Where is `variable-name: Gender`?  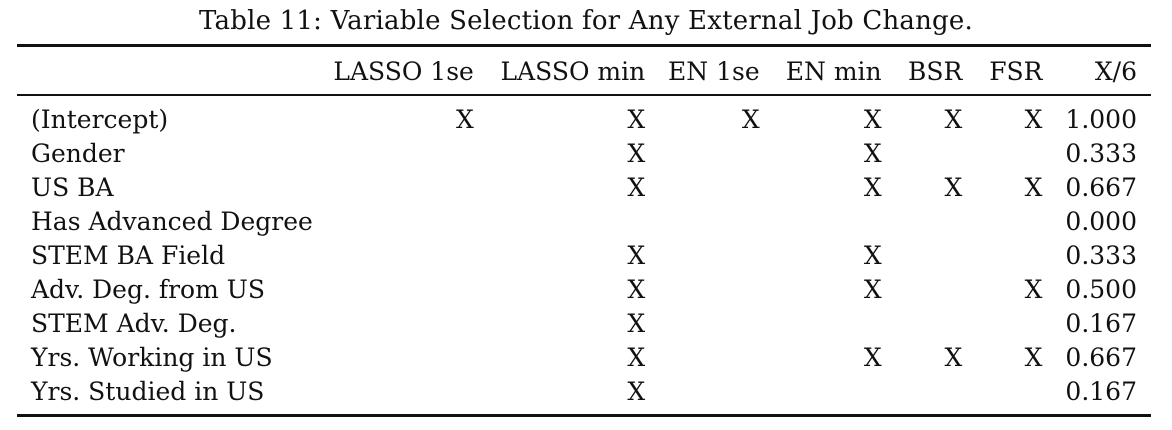
variable-name: Gender is located at coordinates (78, 153).